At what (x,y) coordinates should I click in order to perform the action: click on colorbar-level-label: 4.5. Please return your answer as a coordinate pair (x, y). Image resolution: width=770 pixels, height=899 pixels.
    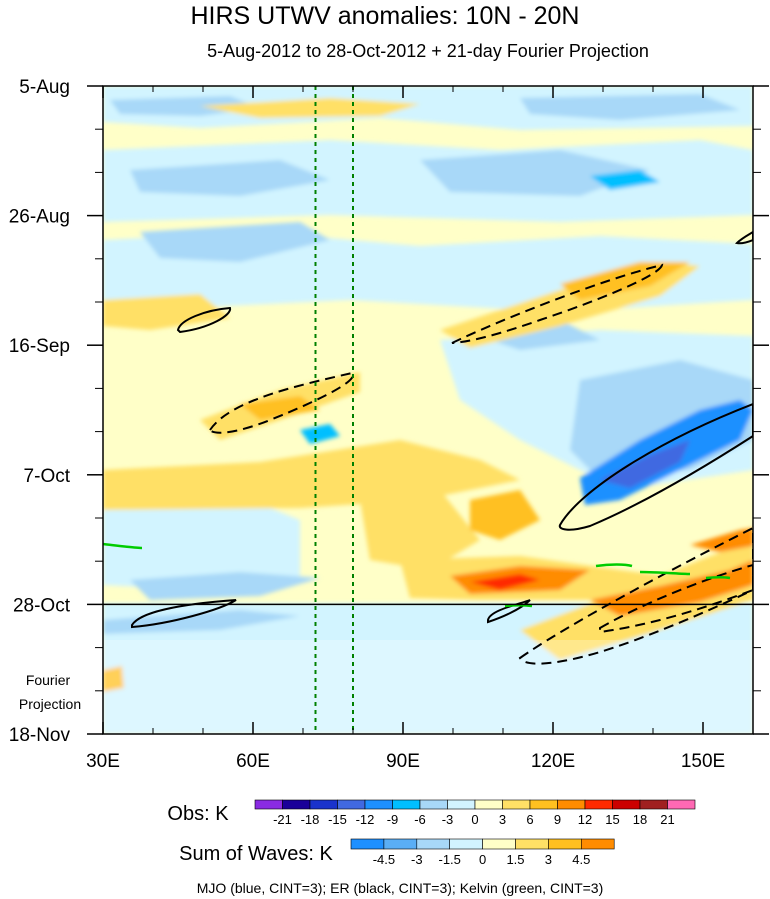
    Looking at the image, I should click on (581, 859).